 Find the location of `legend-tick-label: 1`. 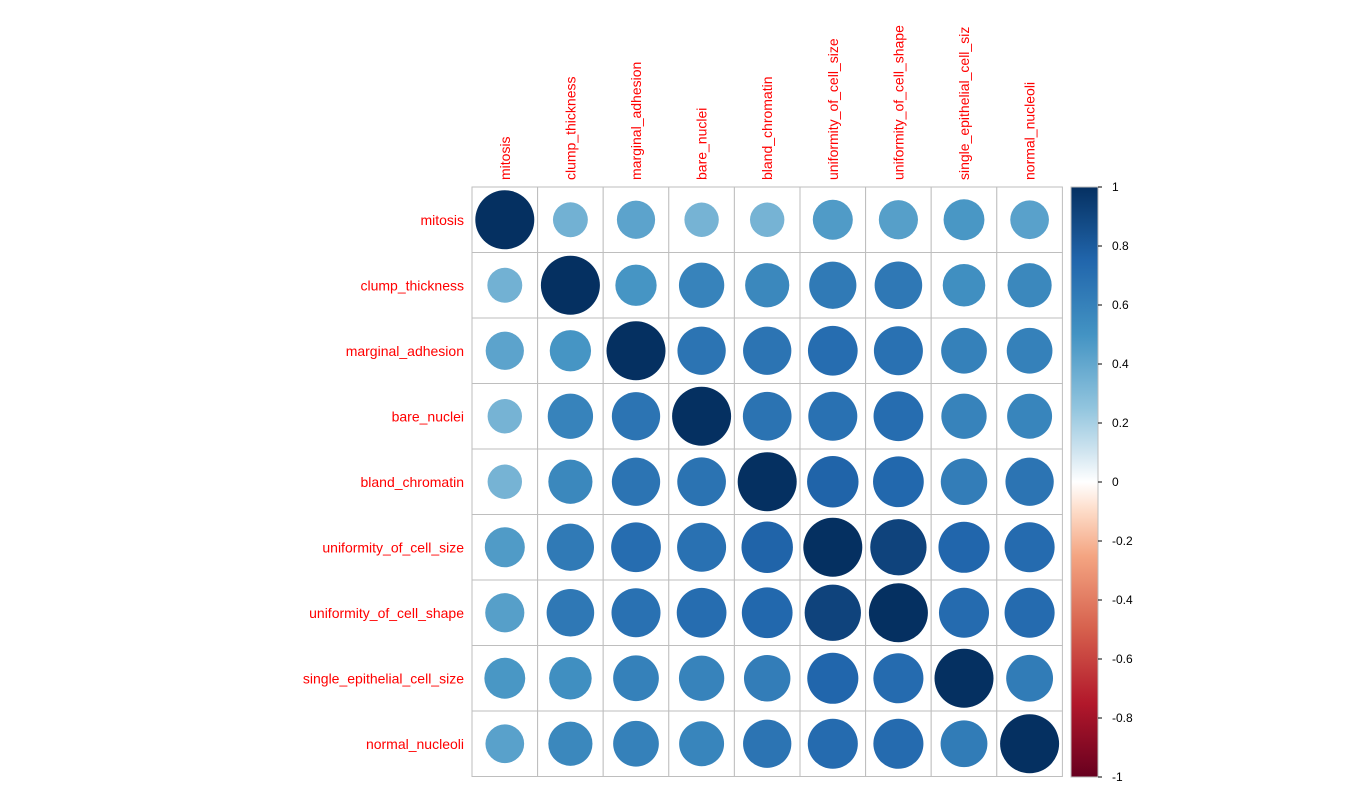

legend-tick-label: 1 is located at coordinates (1115, 187).